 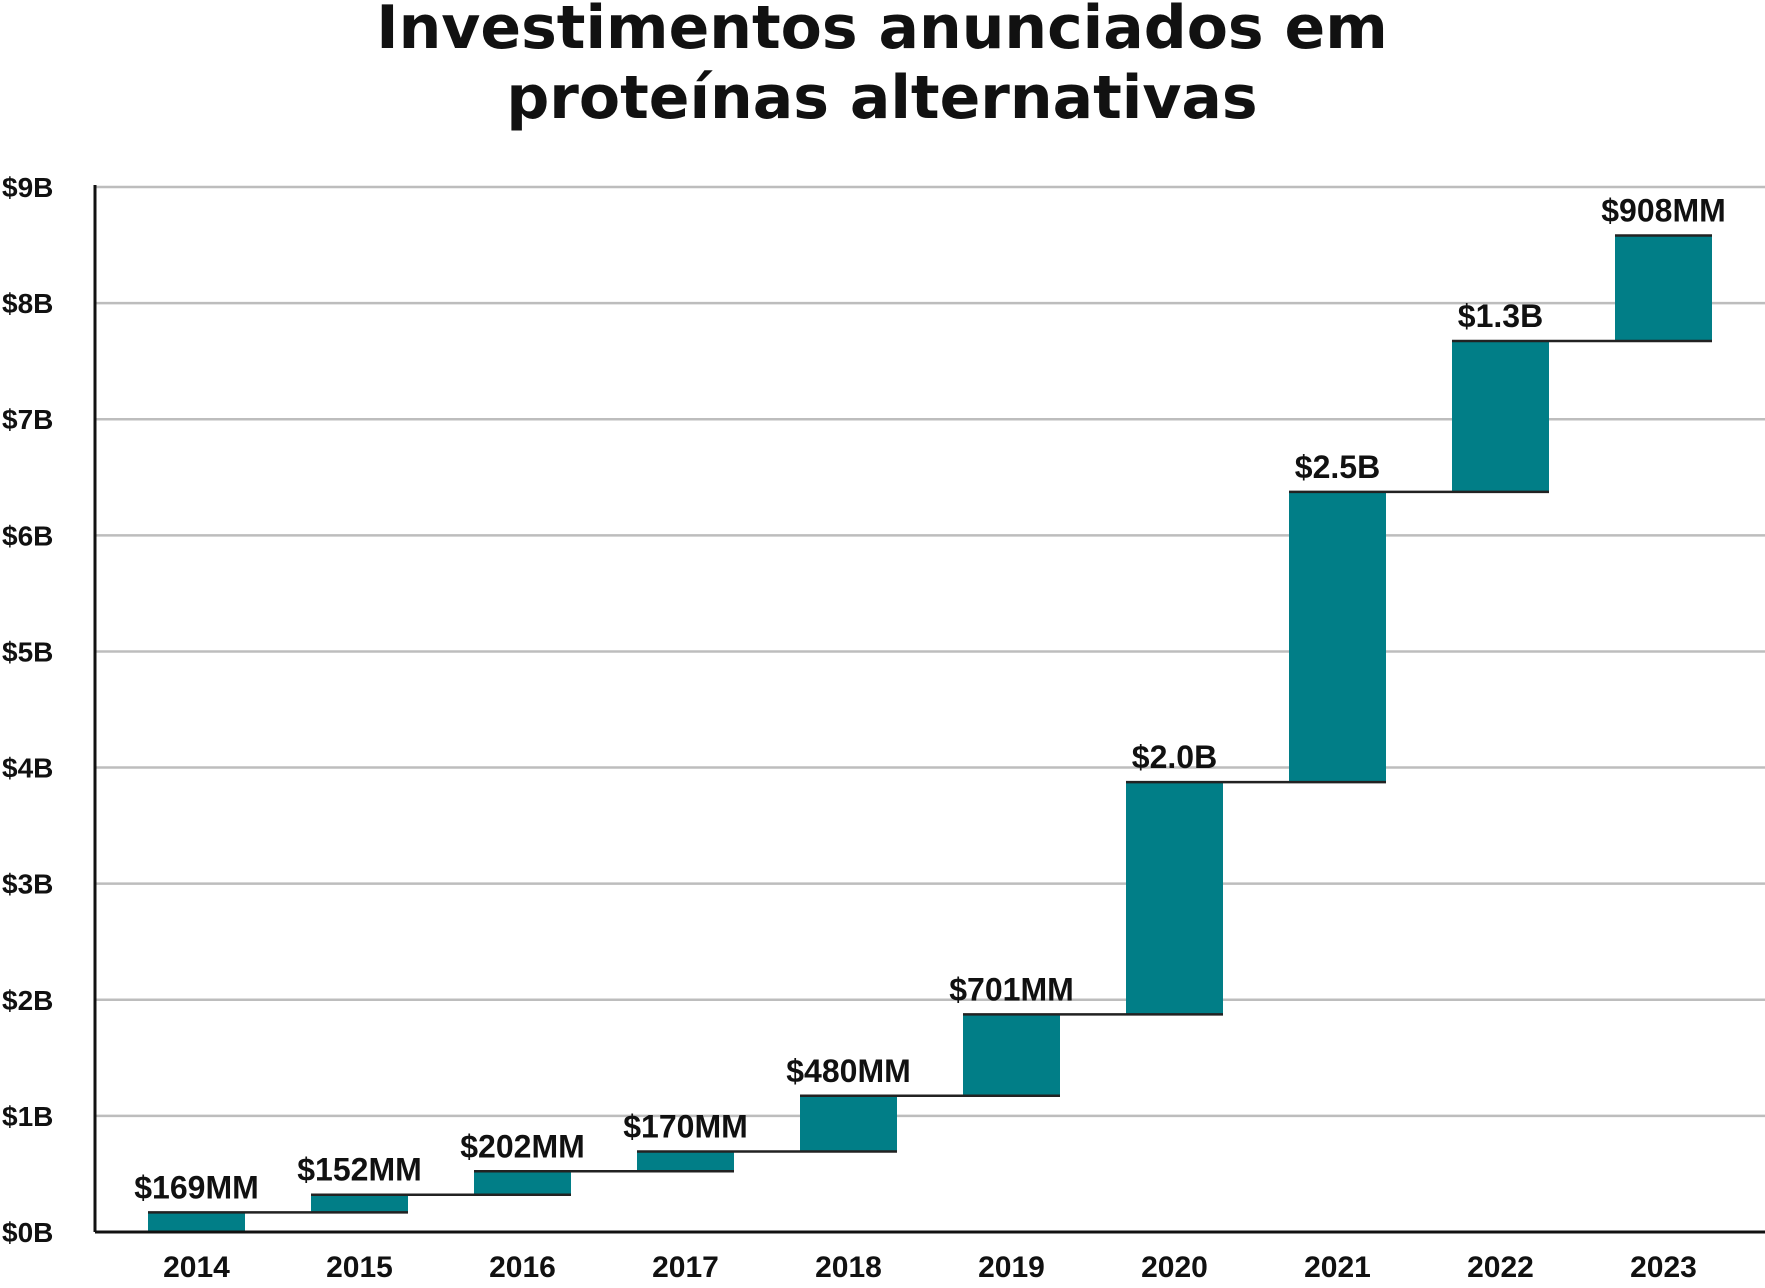 What do you see at coordinates (1011, 989) in the screenshot?
I see `bar-value-label: $701MM` at bounding box center [1011, 989].